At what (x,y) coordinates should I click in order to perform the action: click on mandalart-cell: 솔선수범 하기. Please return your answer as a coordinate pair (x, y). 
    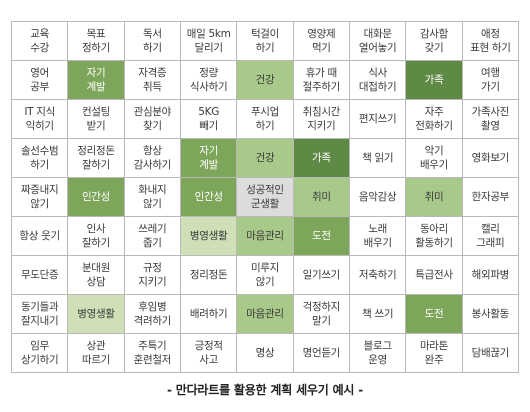
    Looking at the image, I should click on (40, 158).